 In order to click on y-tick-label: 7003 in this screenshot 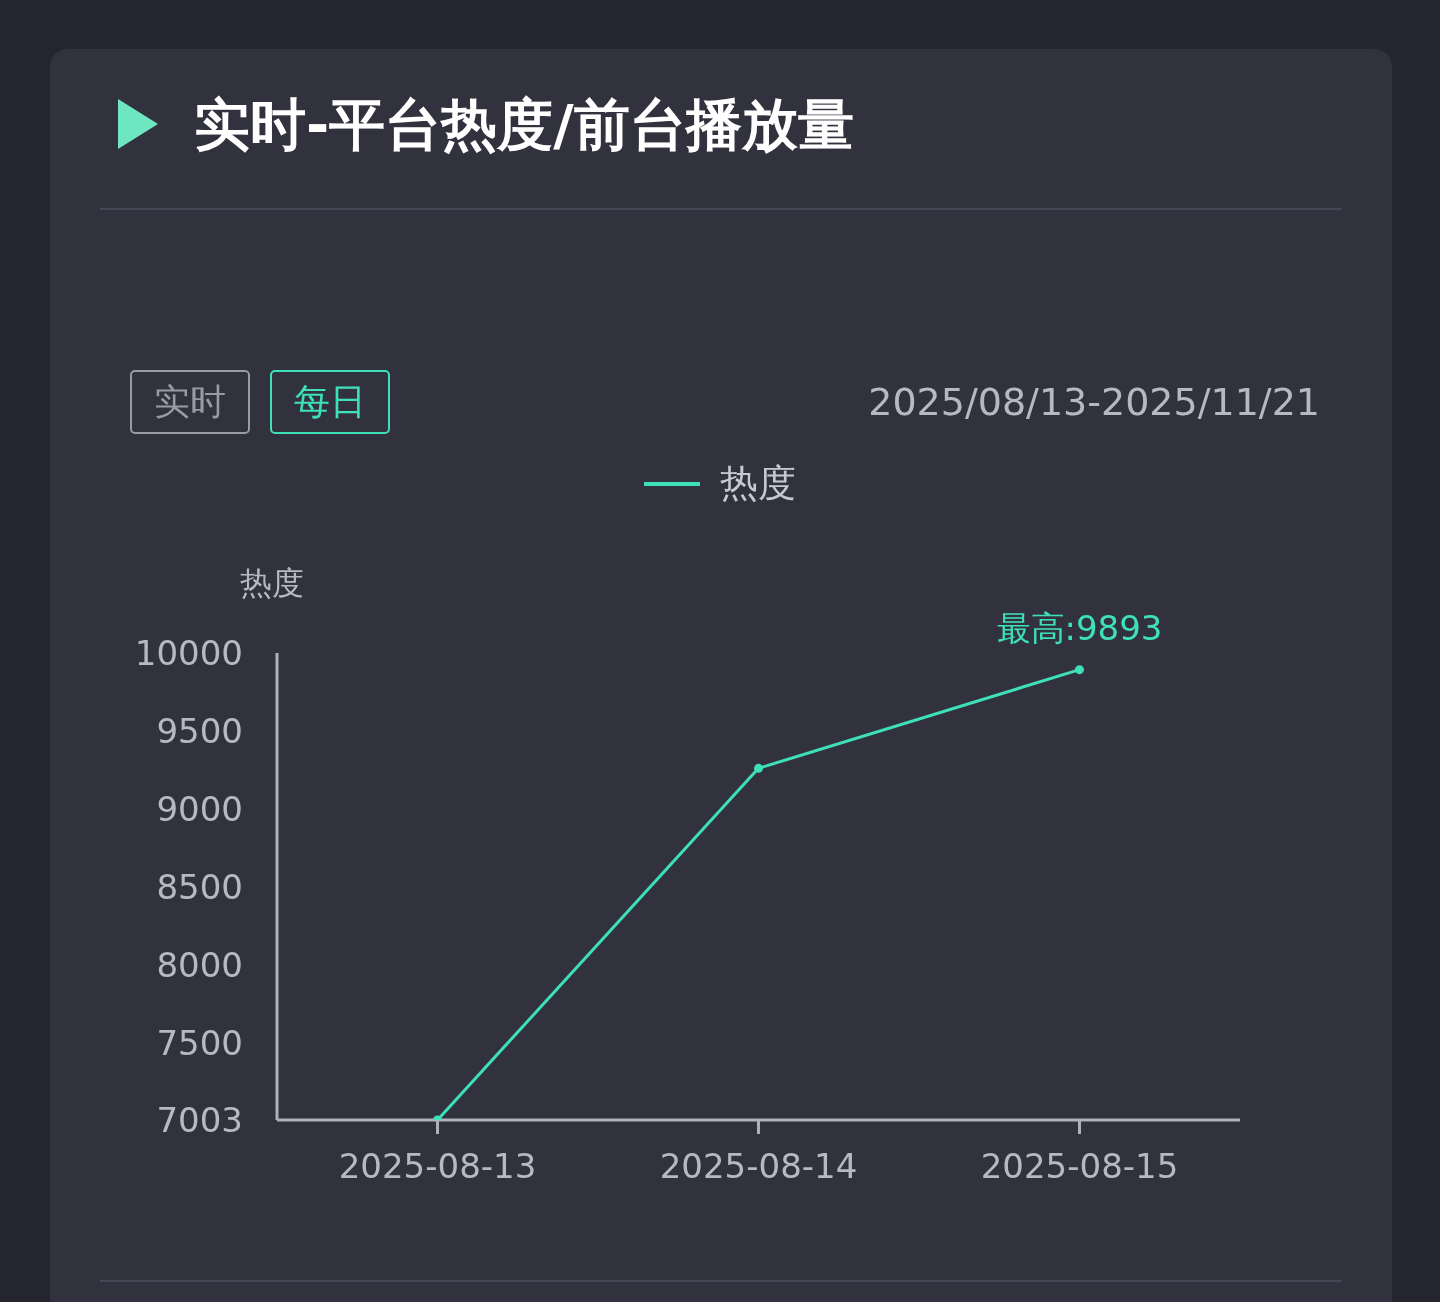, I will do `click(199, 1120)`.